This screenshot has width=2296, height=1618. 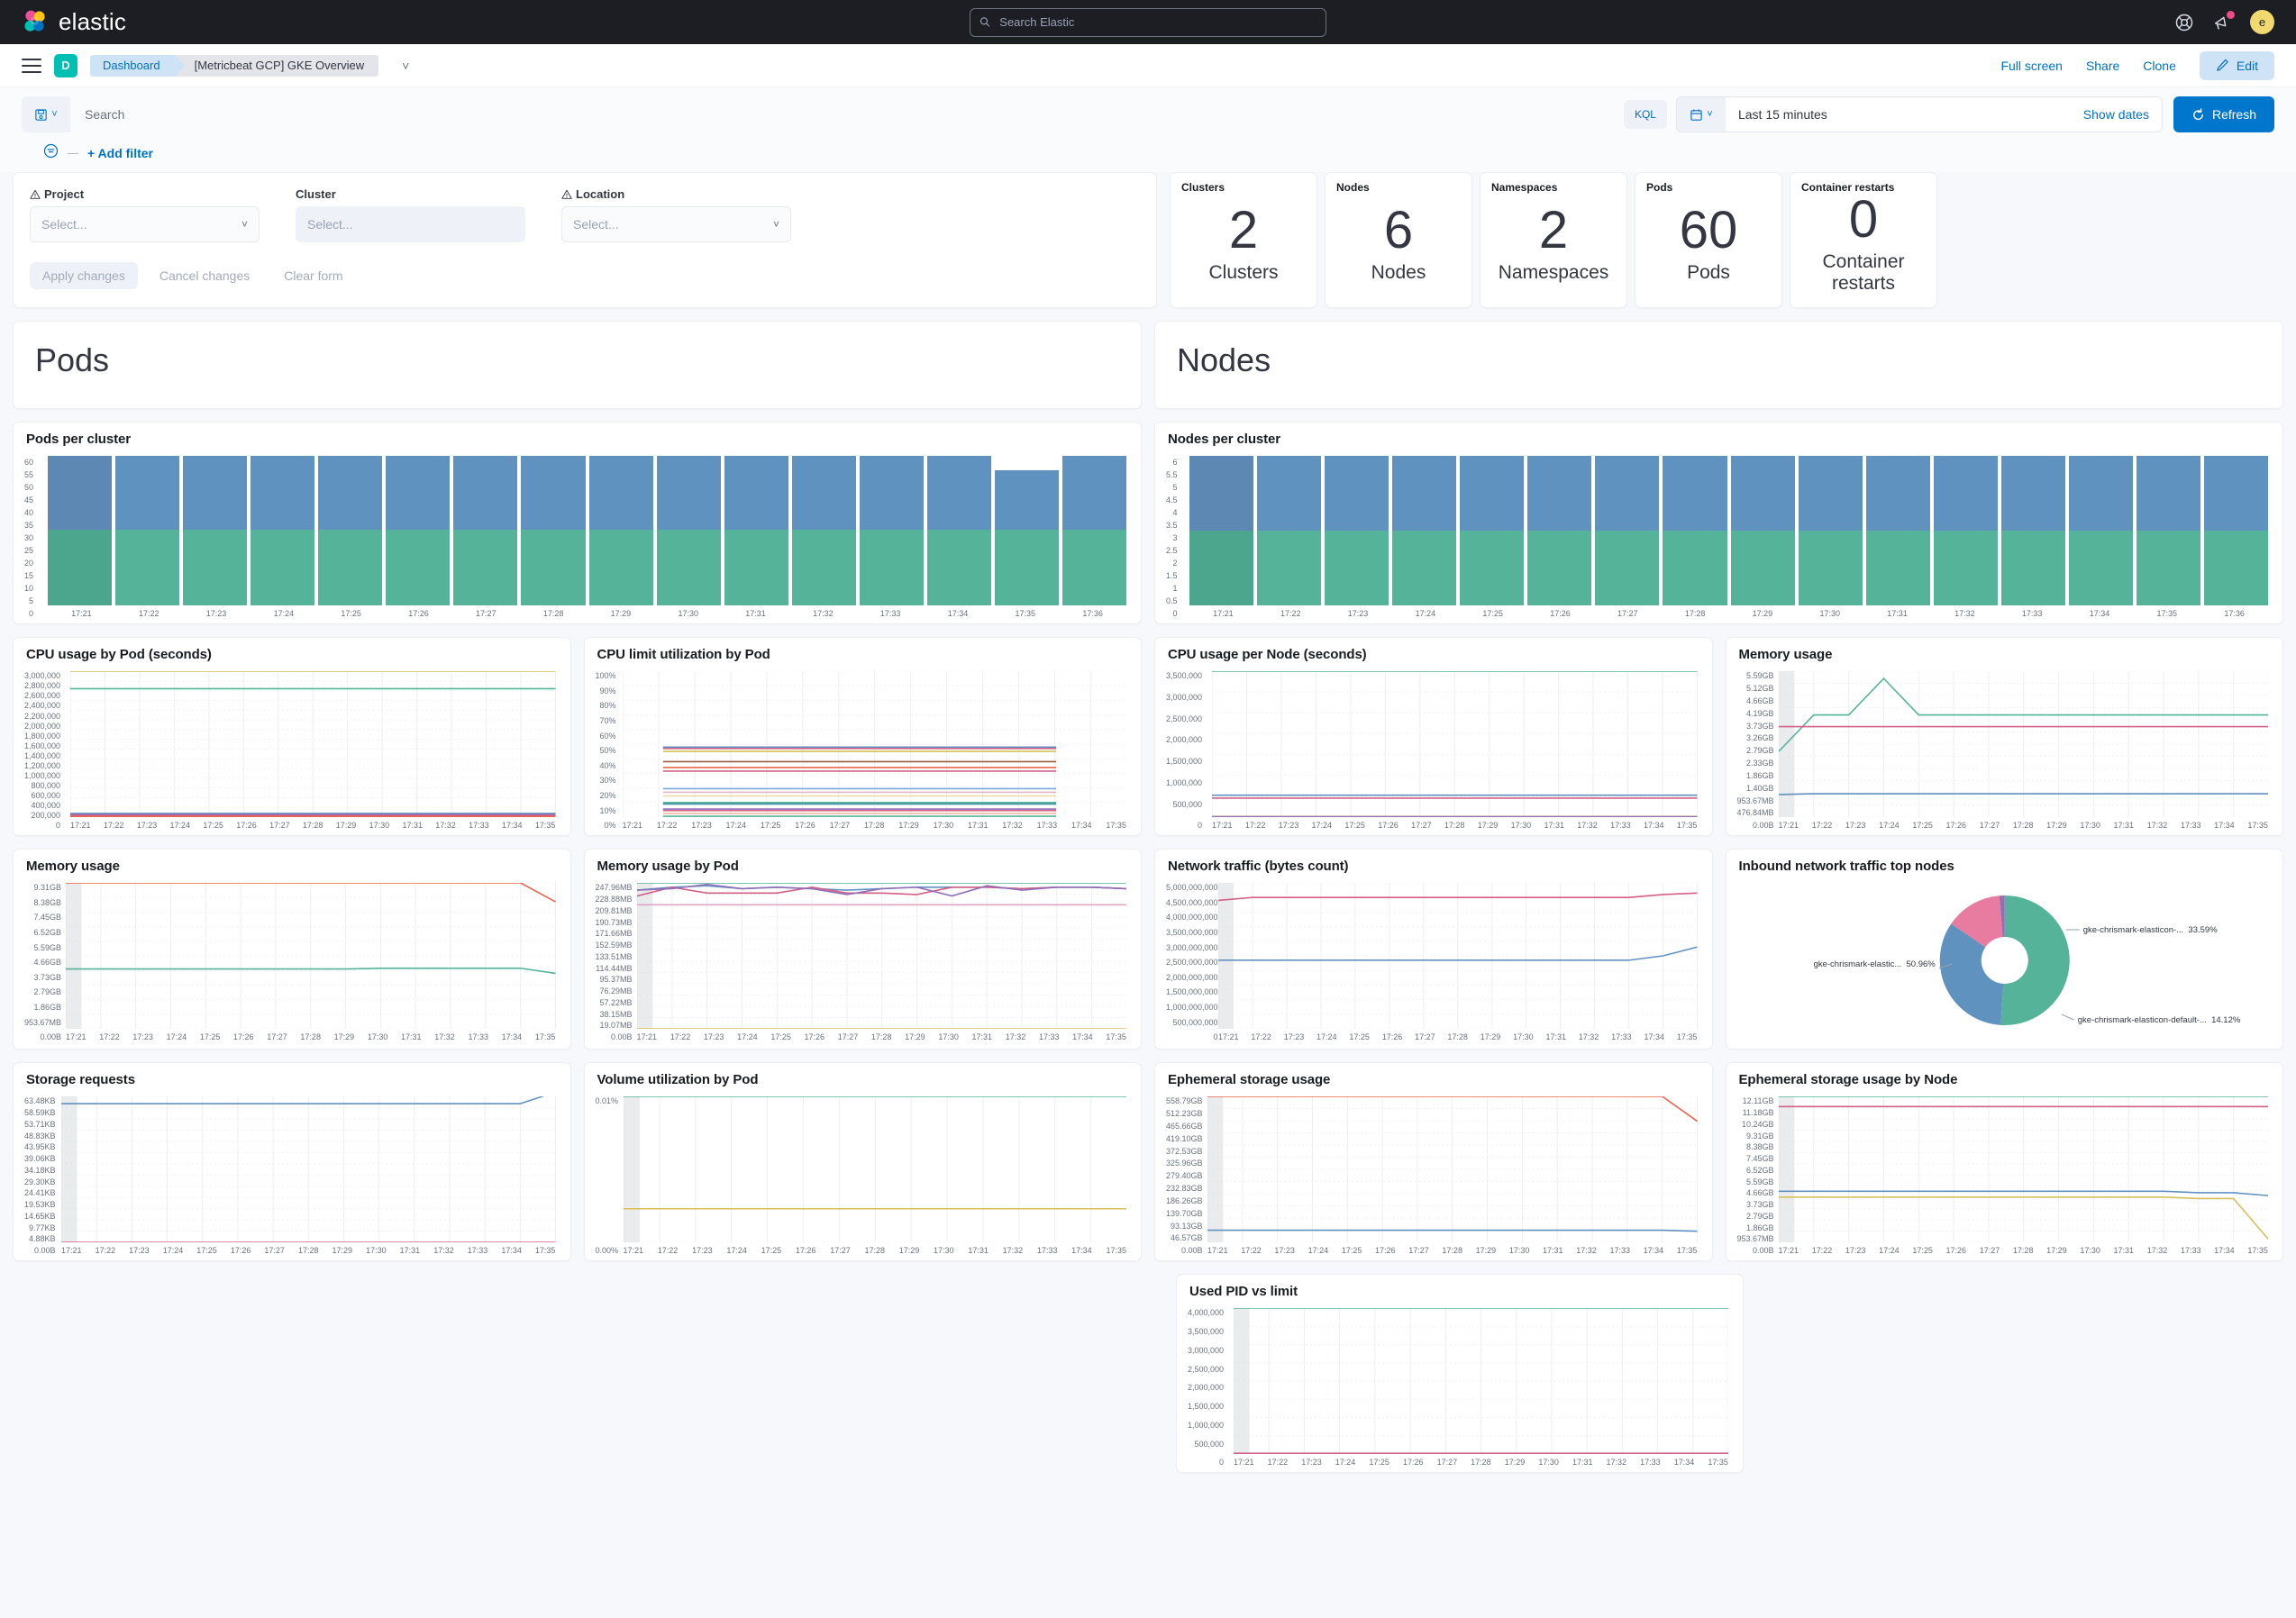 What do you see at coordinates (1172, 601) in the screenshot?
I see `y-tick: 0.5` at bounding box center [1172, 601].